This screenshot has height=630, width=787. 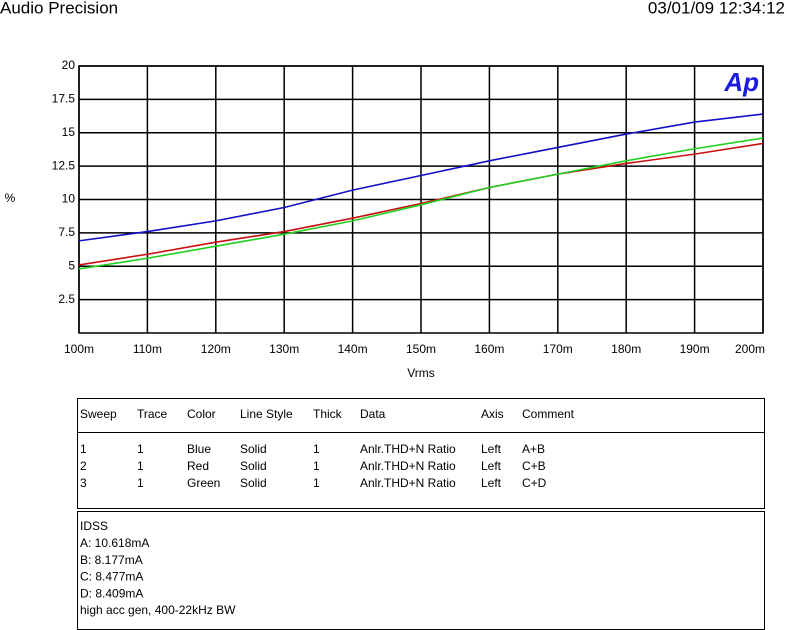 I want to click on table-header: Color, so click(x=201, y=414).